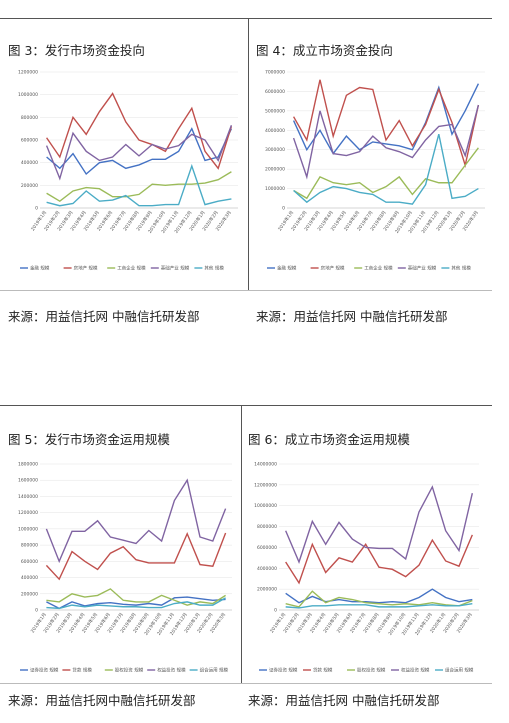 The width and height of the screenshot is (509, 723). What do you see at coordinates (275, 150) in the screenshot?
I see `y-tick-label: 3000000` at bounding box center [275, 150].